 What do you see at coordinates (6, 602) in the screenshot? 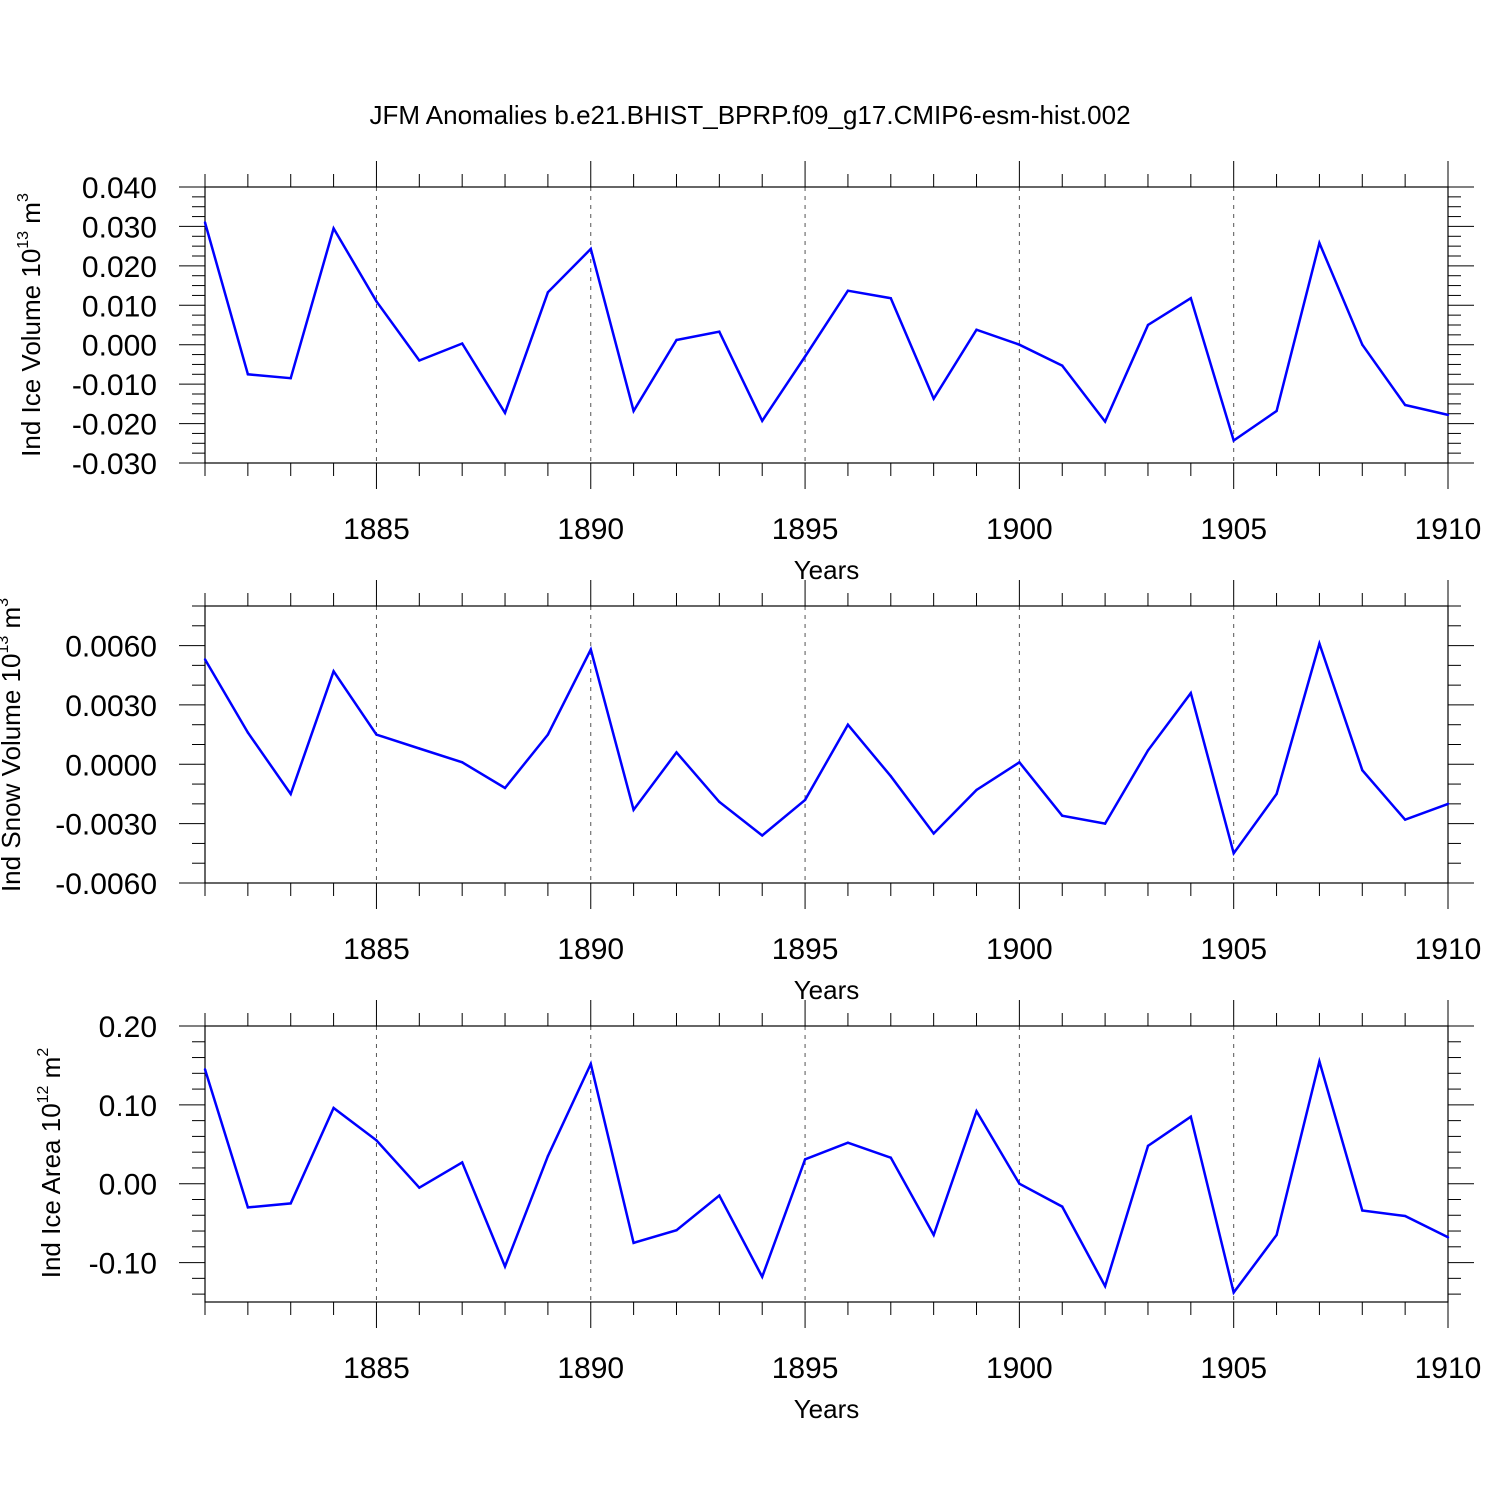
I see `y-axis-title-ylabel-unit-exp: 3` at bounding box center [6, 602].